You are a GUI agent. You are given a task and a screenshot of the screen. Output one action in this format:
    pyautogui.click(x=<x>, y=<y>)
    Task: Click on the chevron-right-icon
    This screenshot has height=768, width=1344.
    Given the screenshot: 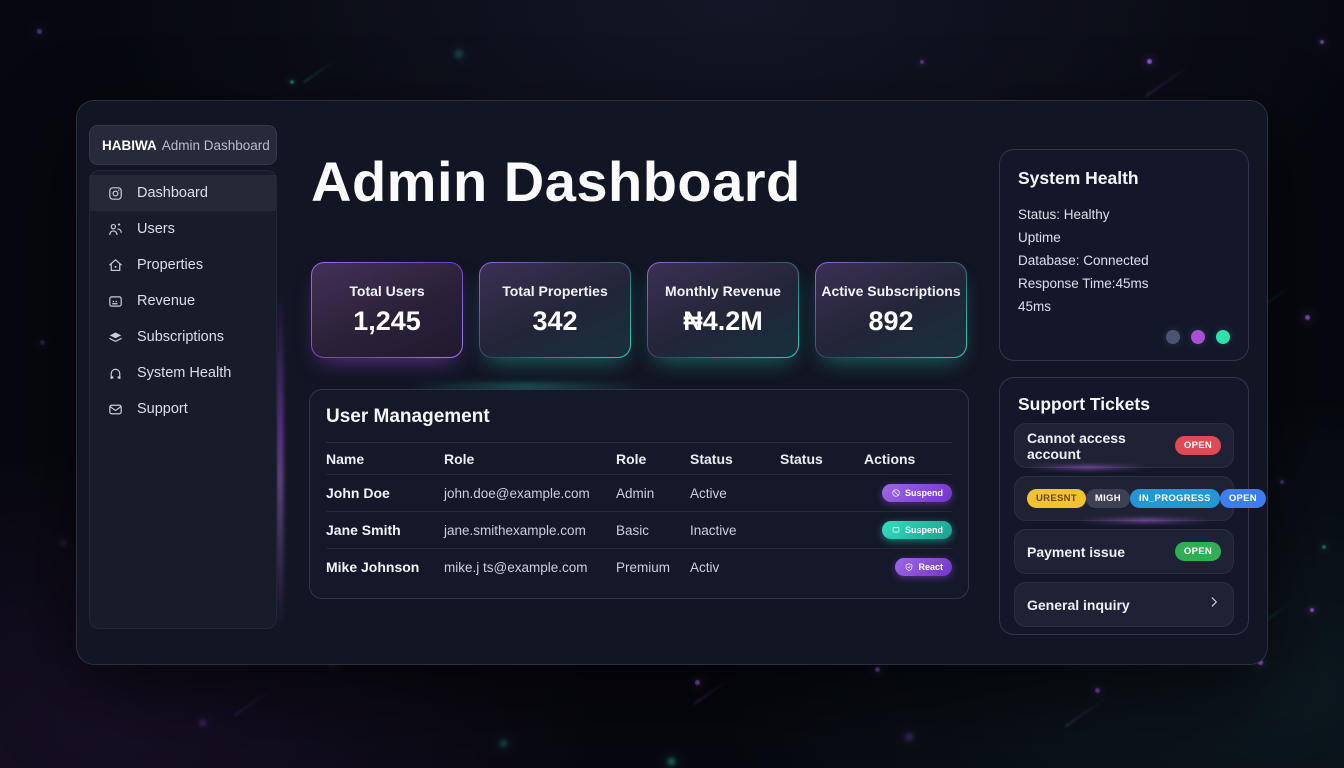 What is the action you would take?
    pyautogui.click(x=1214, y=604)
    